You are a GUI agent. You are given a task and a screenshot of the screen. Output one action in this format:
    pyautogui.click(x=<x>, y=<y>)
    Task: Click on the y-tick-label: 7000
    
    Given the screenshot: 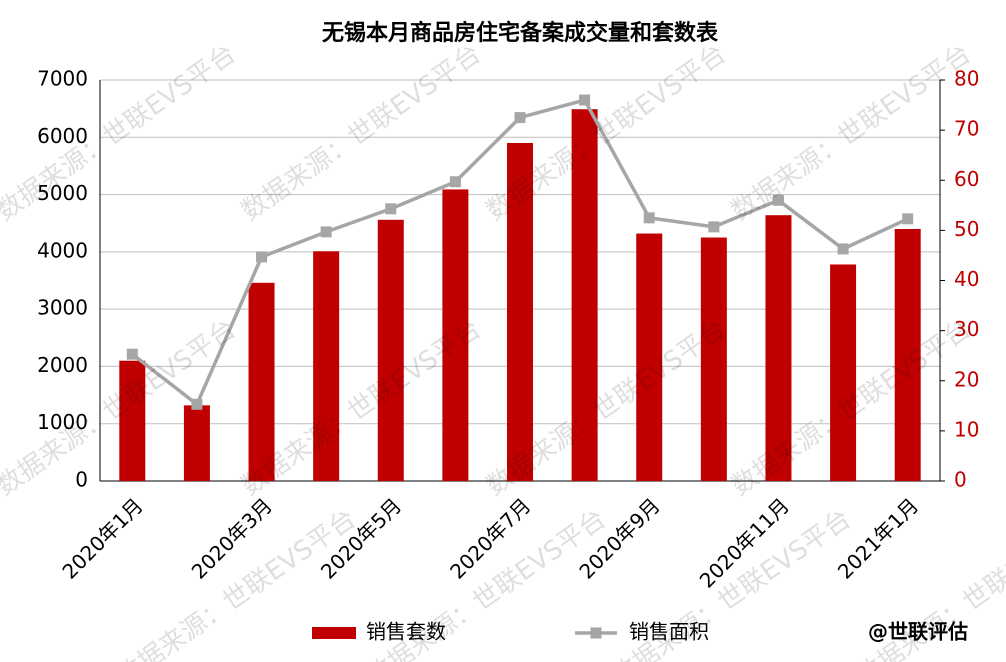 What is the action you would take?
    pyautogui.click(x=62, y=79)
    